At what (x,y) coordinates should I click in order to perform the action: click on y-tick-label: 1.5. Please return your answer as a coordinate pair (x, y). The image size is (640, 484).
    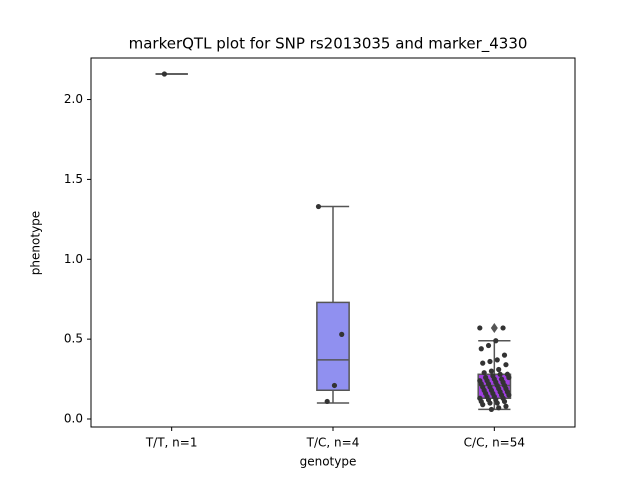
    Looking at the image, I should click on (73, 179).